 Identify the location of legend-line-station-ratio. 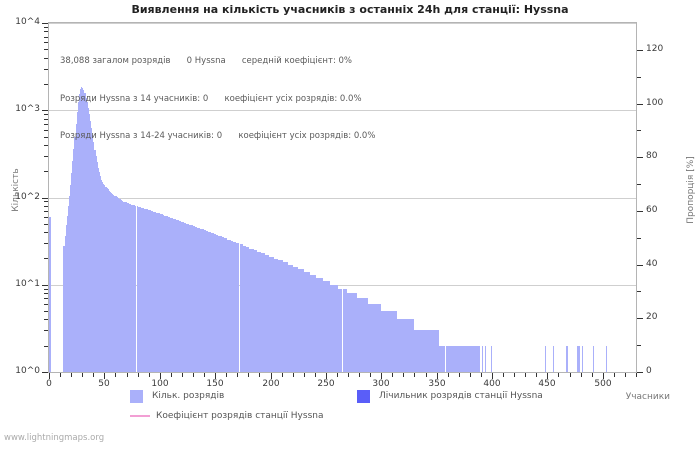
(140, 416).